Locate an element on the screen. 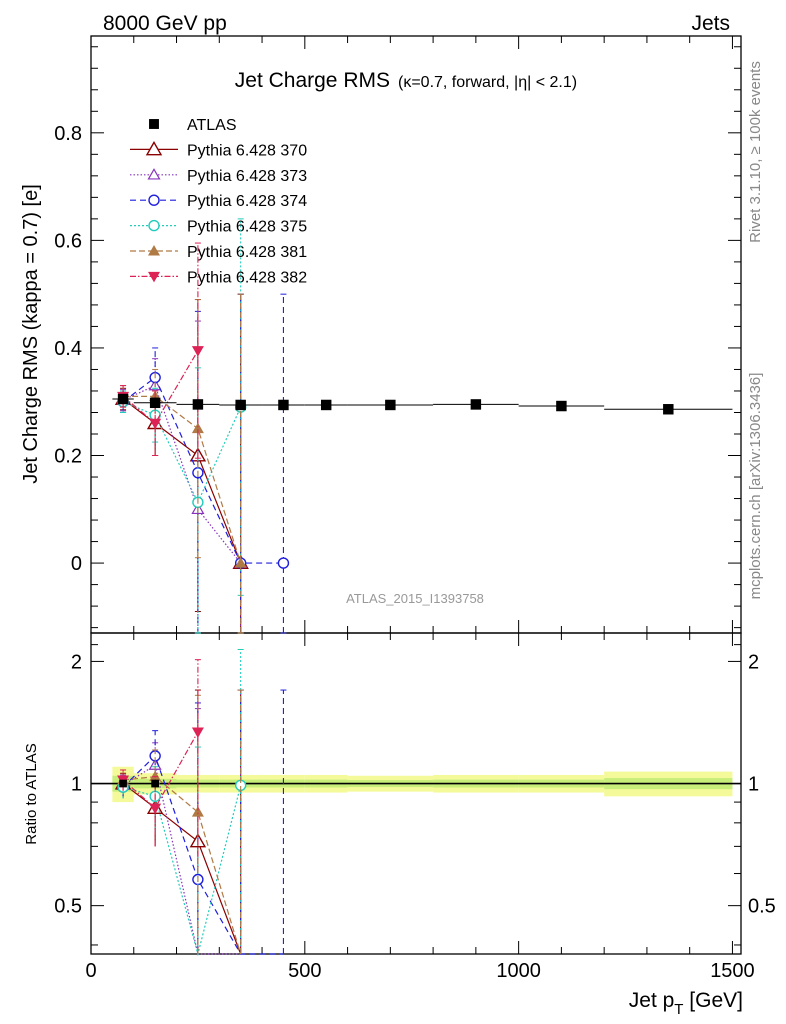 Image resolution: width=786 pixels, height=1024 pixels. rivet-version-label: Rivet 3.1.10, ≥ 100k events is located at coordinates (755, 152).